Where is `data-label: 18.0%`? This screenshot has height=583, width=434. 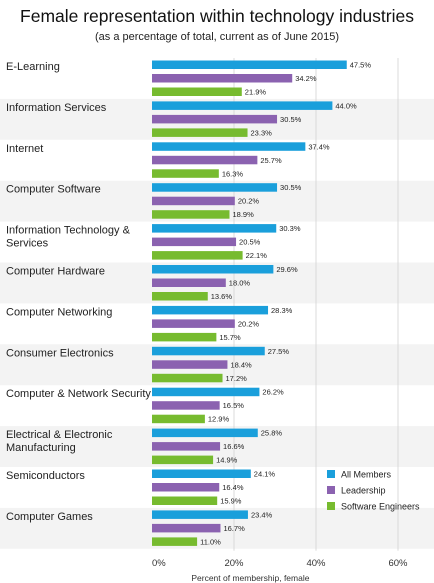 data-label: 18.0% is located at coordinates (240, 283).